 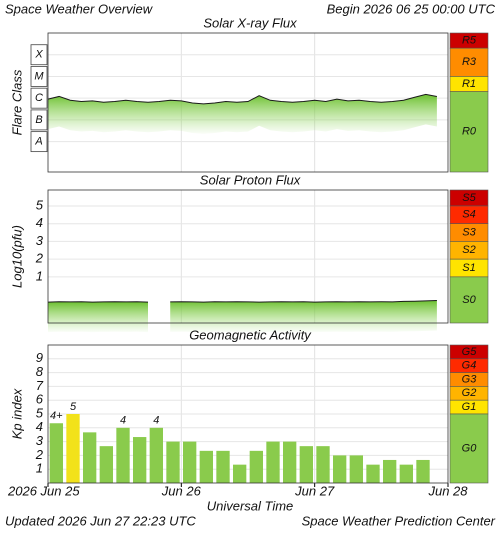 What do you see at coordinates (43, 490) in the screenshot?
I see `x-tick-label: 2026 Jun 25` at bounding box center [43, 490].